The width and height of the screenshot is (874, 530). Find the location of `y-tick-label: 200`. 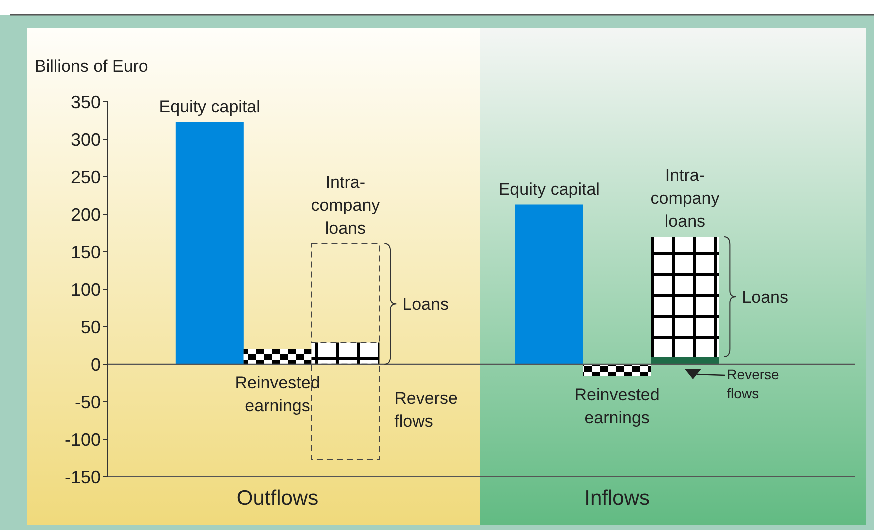

y-tick-label: 200 is located at coordinates (85, 214).